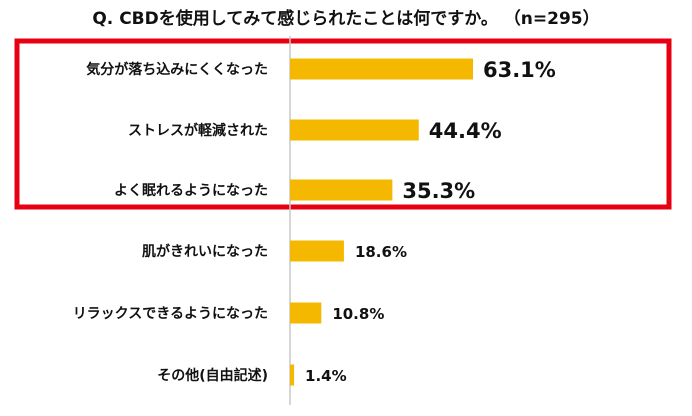 The height and width of the screenshot is (416, 692). What do you see at coordinates (177, 69) in the screenshot?
I see `category-label: 気分が落ち込みにくくなった` at bounding box center [177, 69].